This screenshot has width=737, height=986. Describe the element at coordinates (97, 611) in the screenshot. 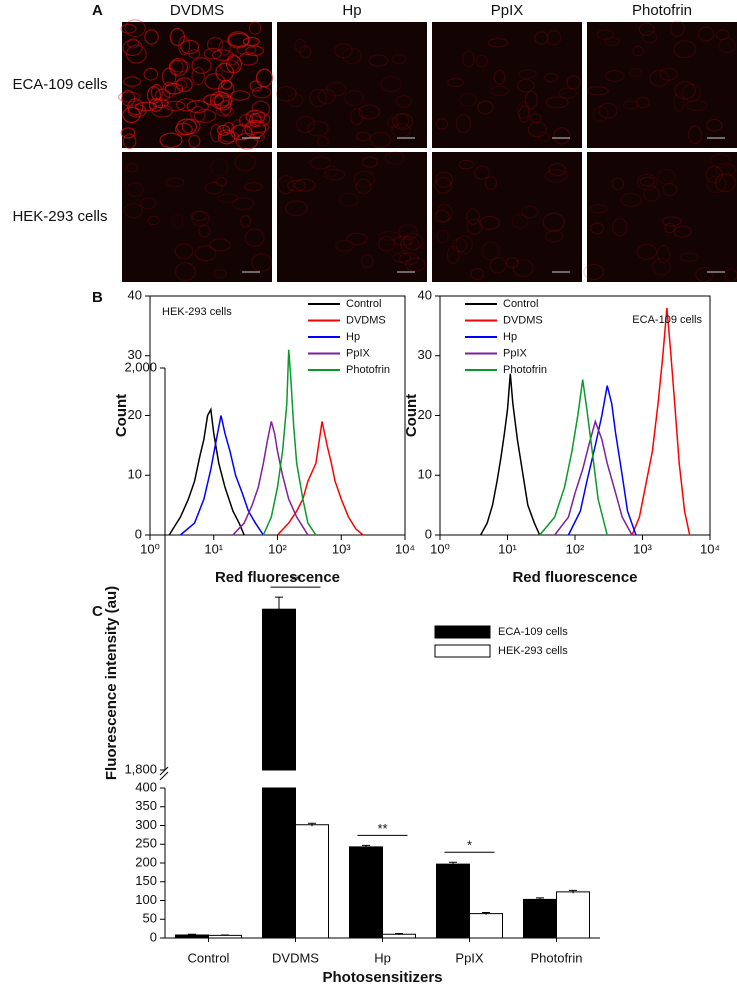

I see `panel-label: C` at that location.